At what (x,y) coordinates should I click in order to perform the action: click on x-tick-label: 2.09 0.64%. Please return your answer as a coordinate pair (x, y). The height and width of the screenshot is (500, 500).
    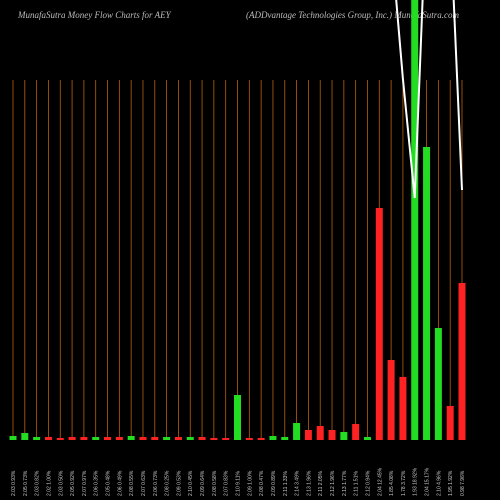
    Looking at the image, I should click on (203, 483).